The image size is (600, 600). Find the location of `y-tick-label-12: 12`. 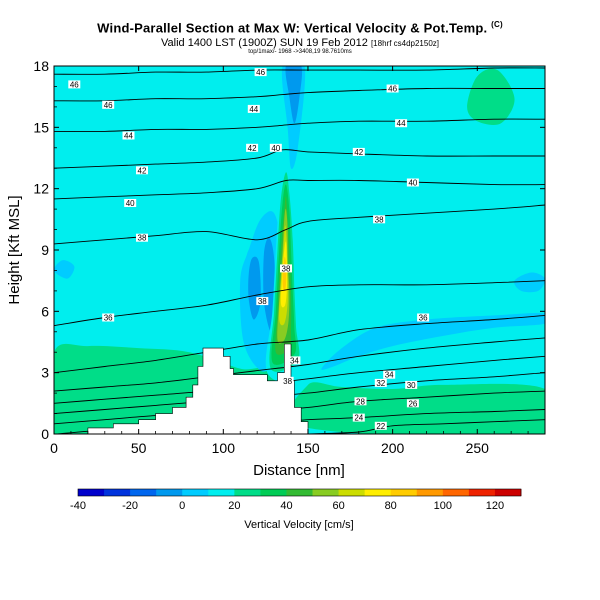

y-tick-label-12: 12 is located at coordinates (41, 189).